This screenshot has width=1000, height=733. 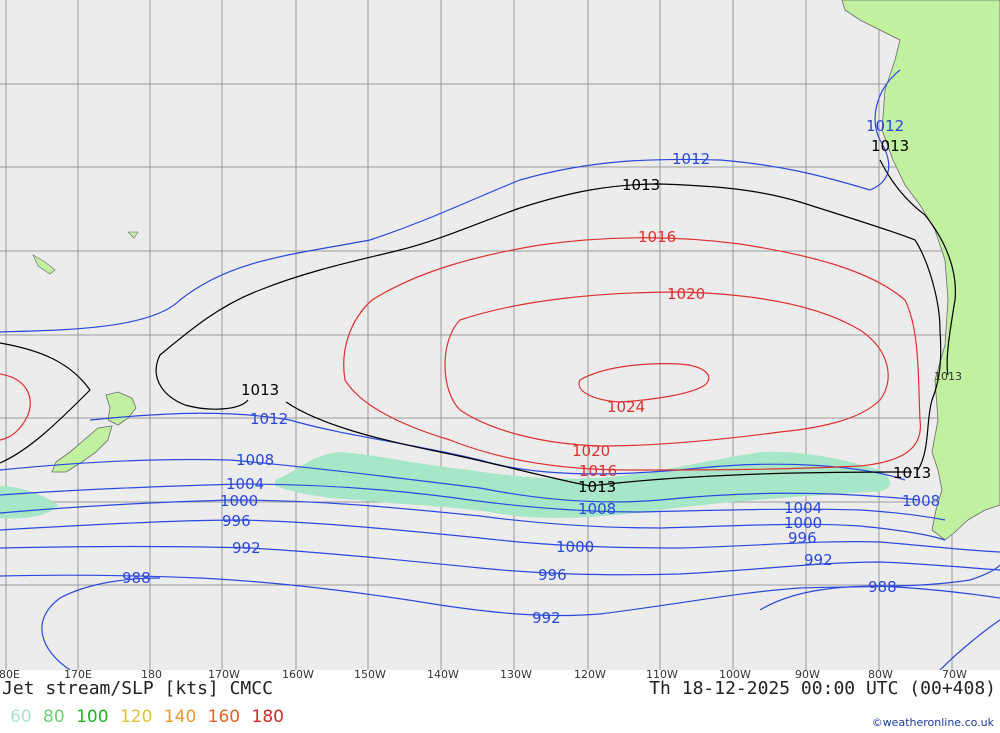 I want to click on lon-140w: 140W, so click(x=443, y=674).